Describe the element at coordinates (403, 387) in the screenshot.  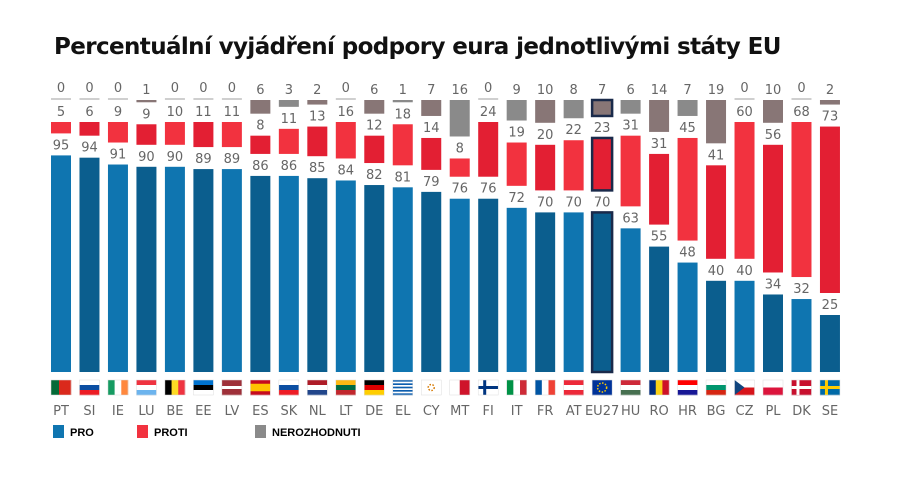
I see `flag-el-icon` at that location.